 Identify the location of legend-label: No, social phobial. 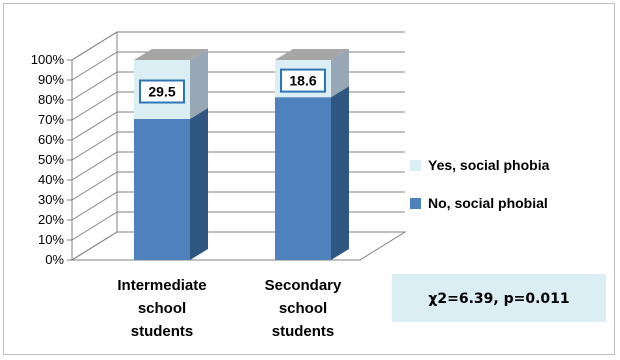
(488, 203).